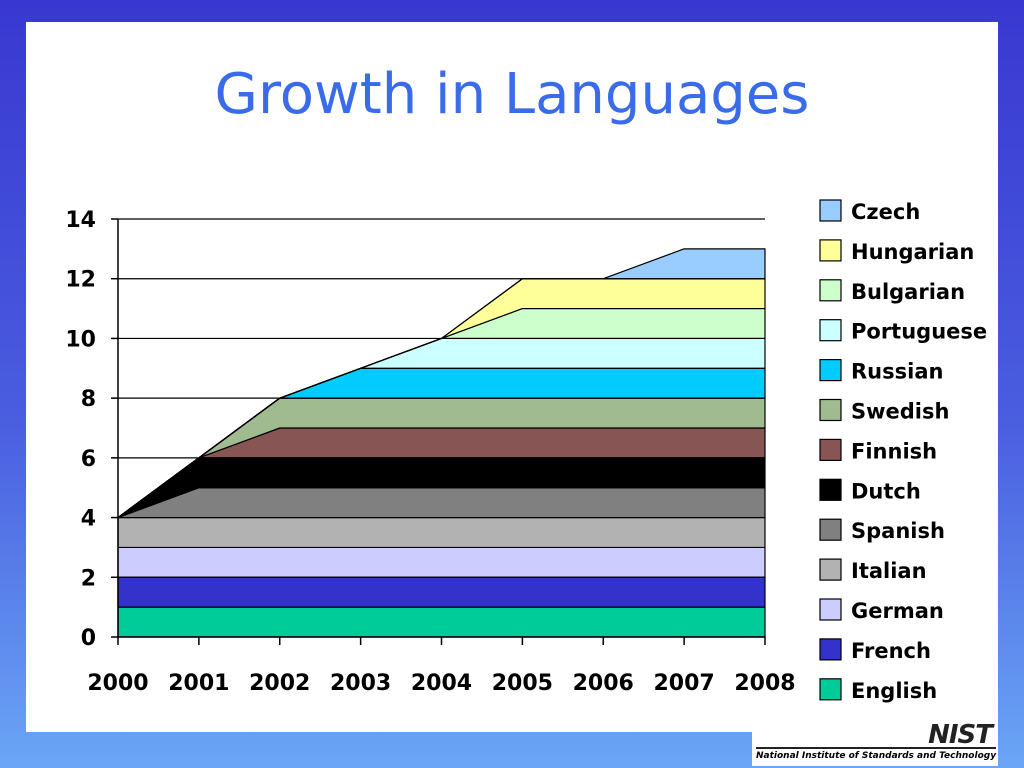 The image size is (1024, 768). Describe the element at coordinates (898, 531) in the screenshot. I see `legend-label-spanish: Spanish` at that location.